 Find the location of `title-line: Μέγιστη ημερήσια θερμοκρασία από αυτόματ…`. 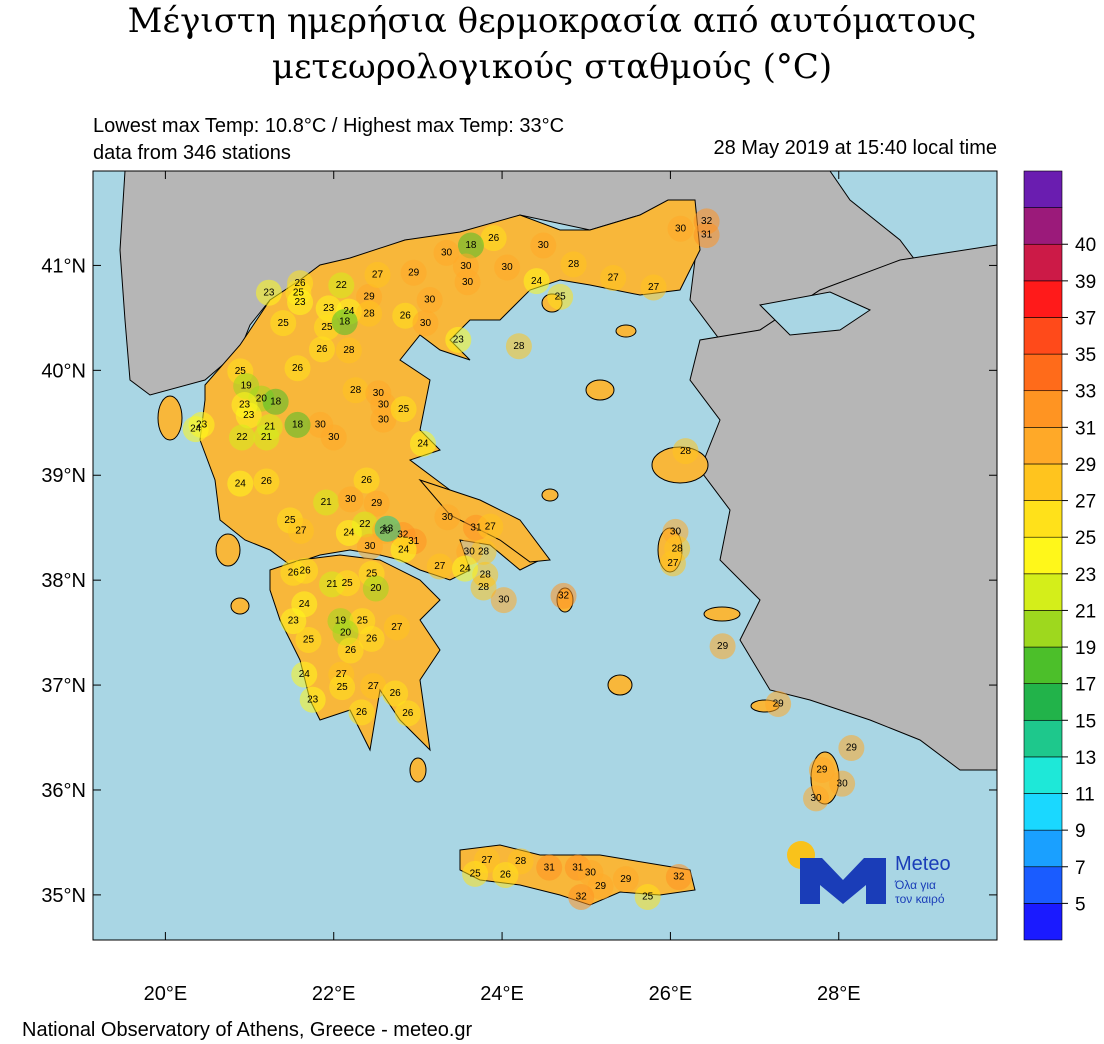

title-line: Μέγιστη ημερήσια θερμοκρασία από αυτόματ… is located at coordinates (552, 21).